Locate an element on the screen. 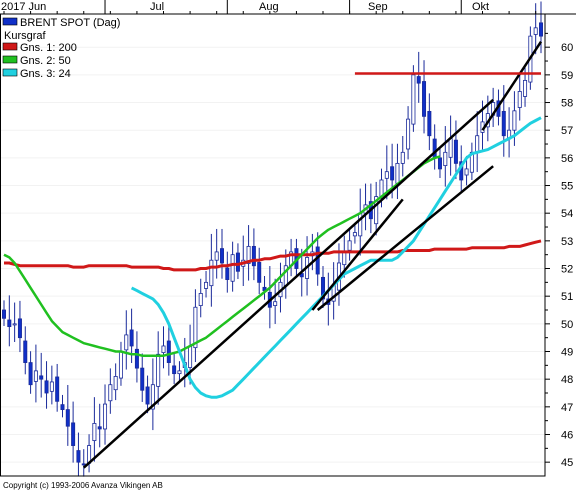 This screenshot has height=496, width=576. legend-label: Gns. 2: 50 is located at coordinates (45, 61).